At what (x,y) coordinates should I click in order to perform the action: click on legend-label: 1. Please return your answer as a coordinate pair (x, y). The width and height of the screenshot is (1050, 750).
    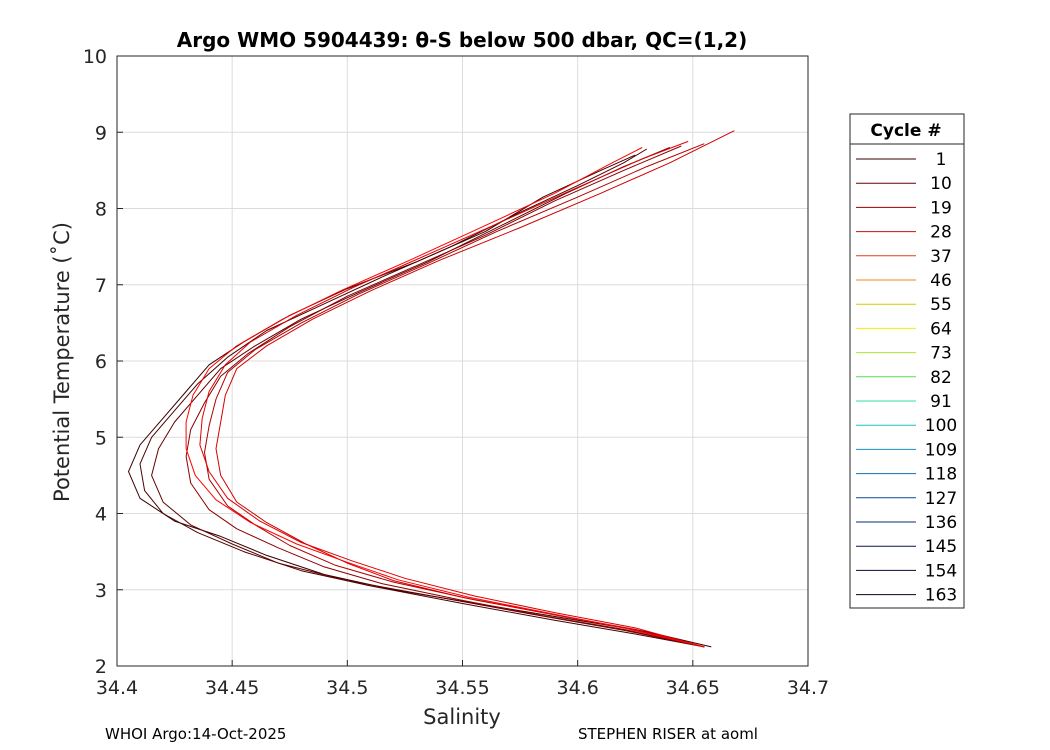
    Looking at the image, I should click on (941, 160).